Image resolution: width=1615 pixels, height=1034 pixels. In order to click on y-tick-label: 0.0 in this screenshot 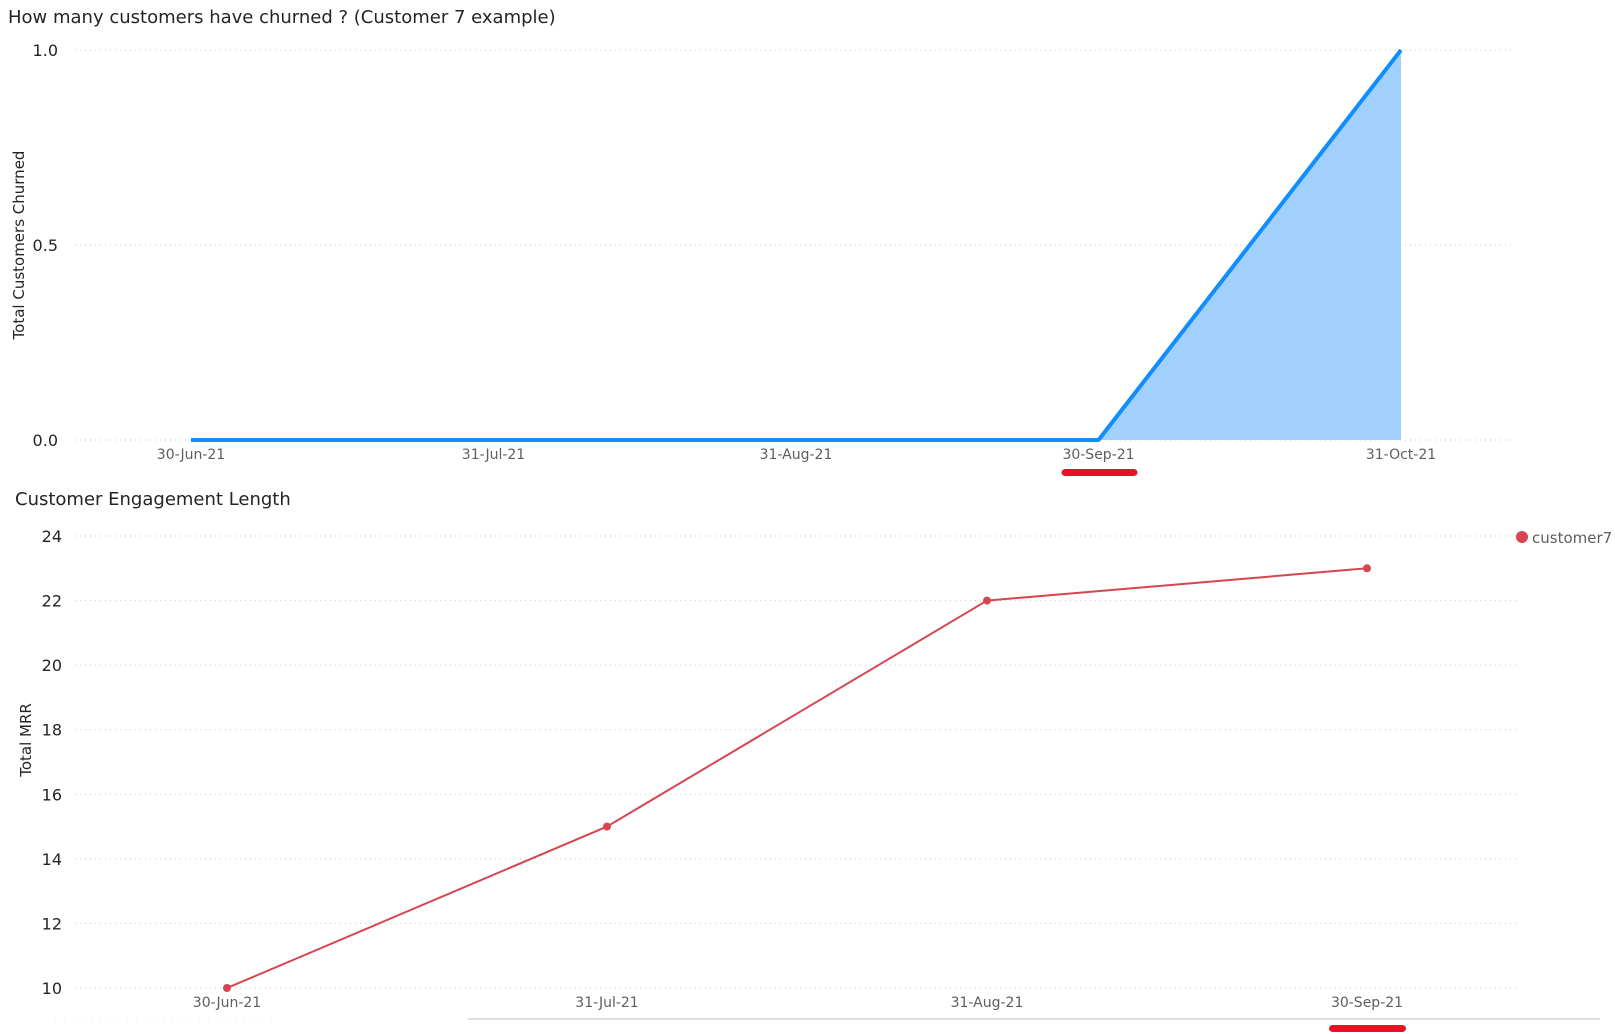, I will do `click(45, 440)`.